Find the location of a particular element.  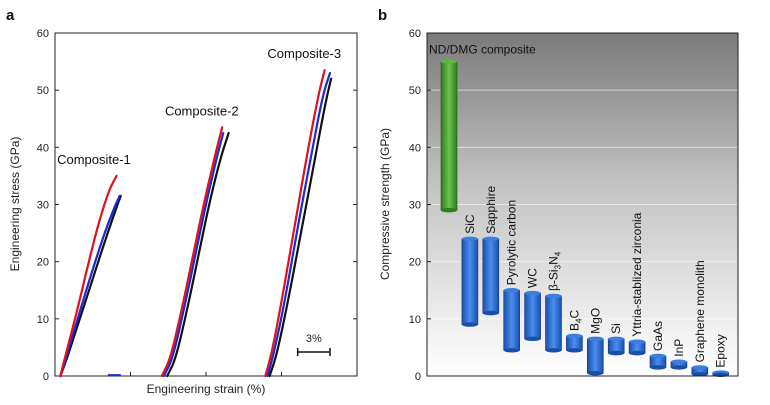

bar-sic: SiC is located at coordinates (470, 270).